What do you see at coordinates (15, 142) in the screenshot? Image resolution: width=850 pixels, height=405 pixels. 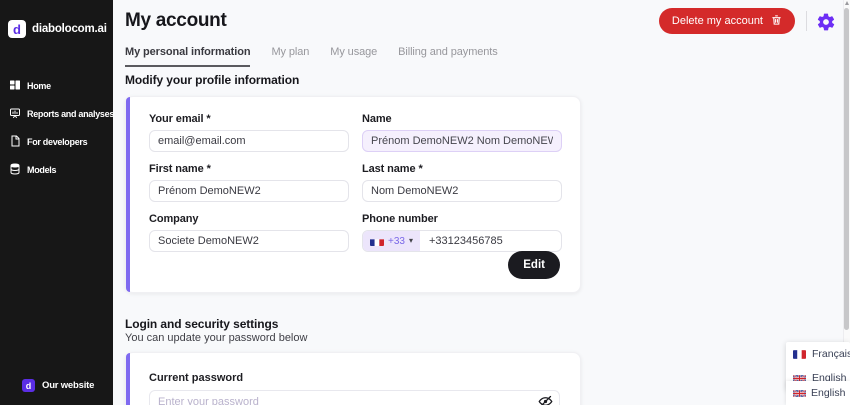 I see `developers-icon` at bounding box center [15, 142].